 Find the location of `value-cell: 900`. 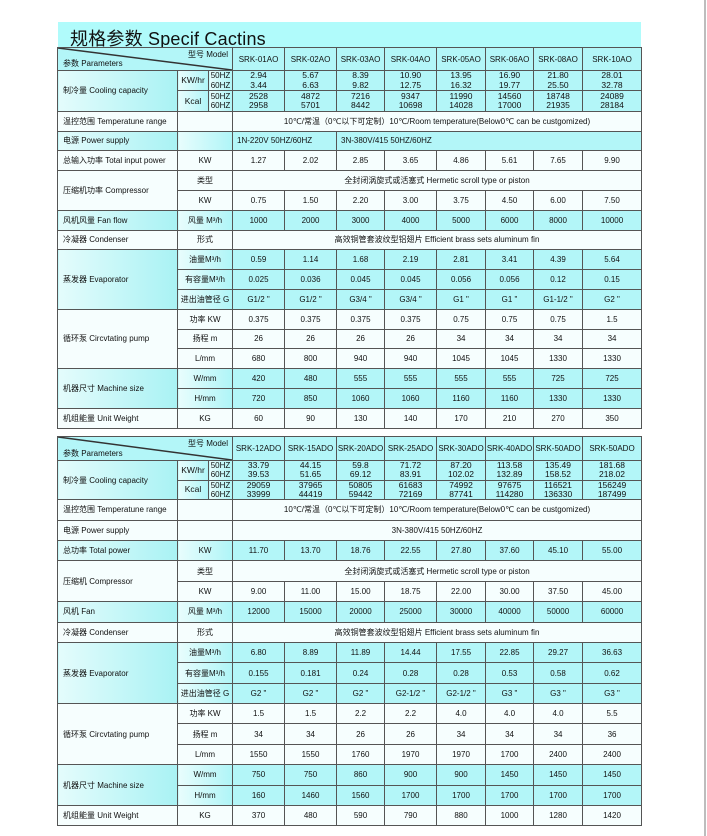

value-cell: 900 is located at coordinates (411, 775).